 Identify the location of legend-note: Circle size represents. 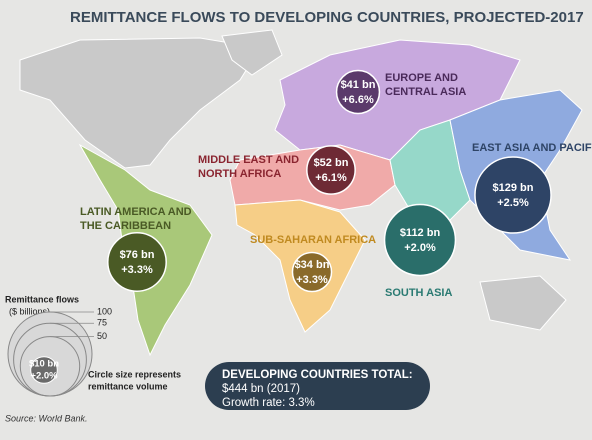
(134, 374).